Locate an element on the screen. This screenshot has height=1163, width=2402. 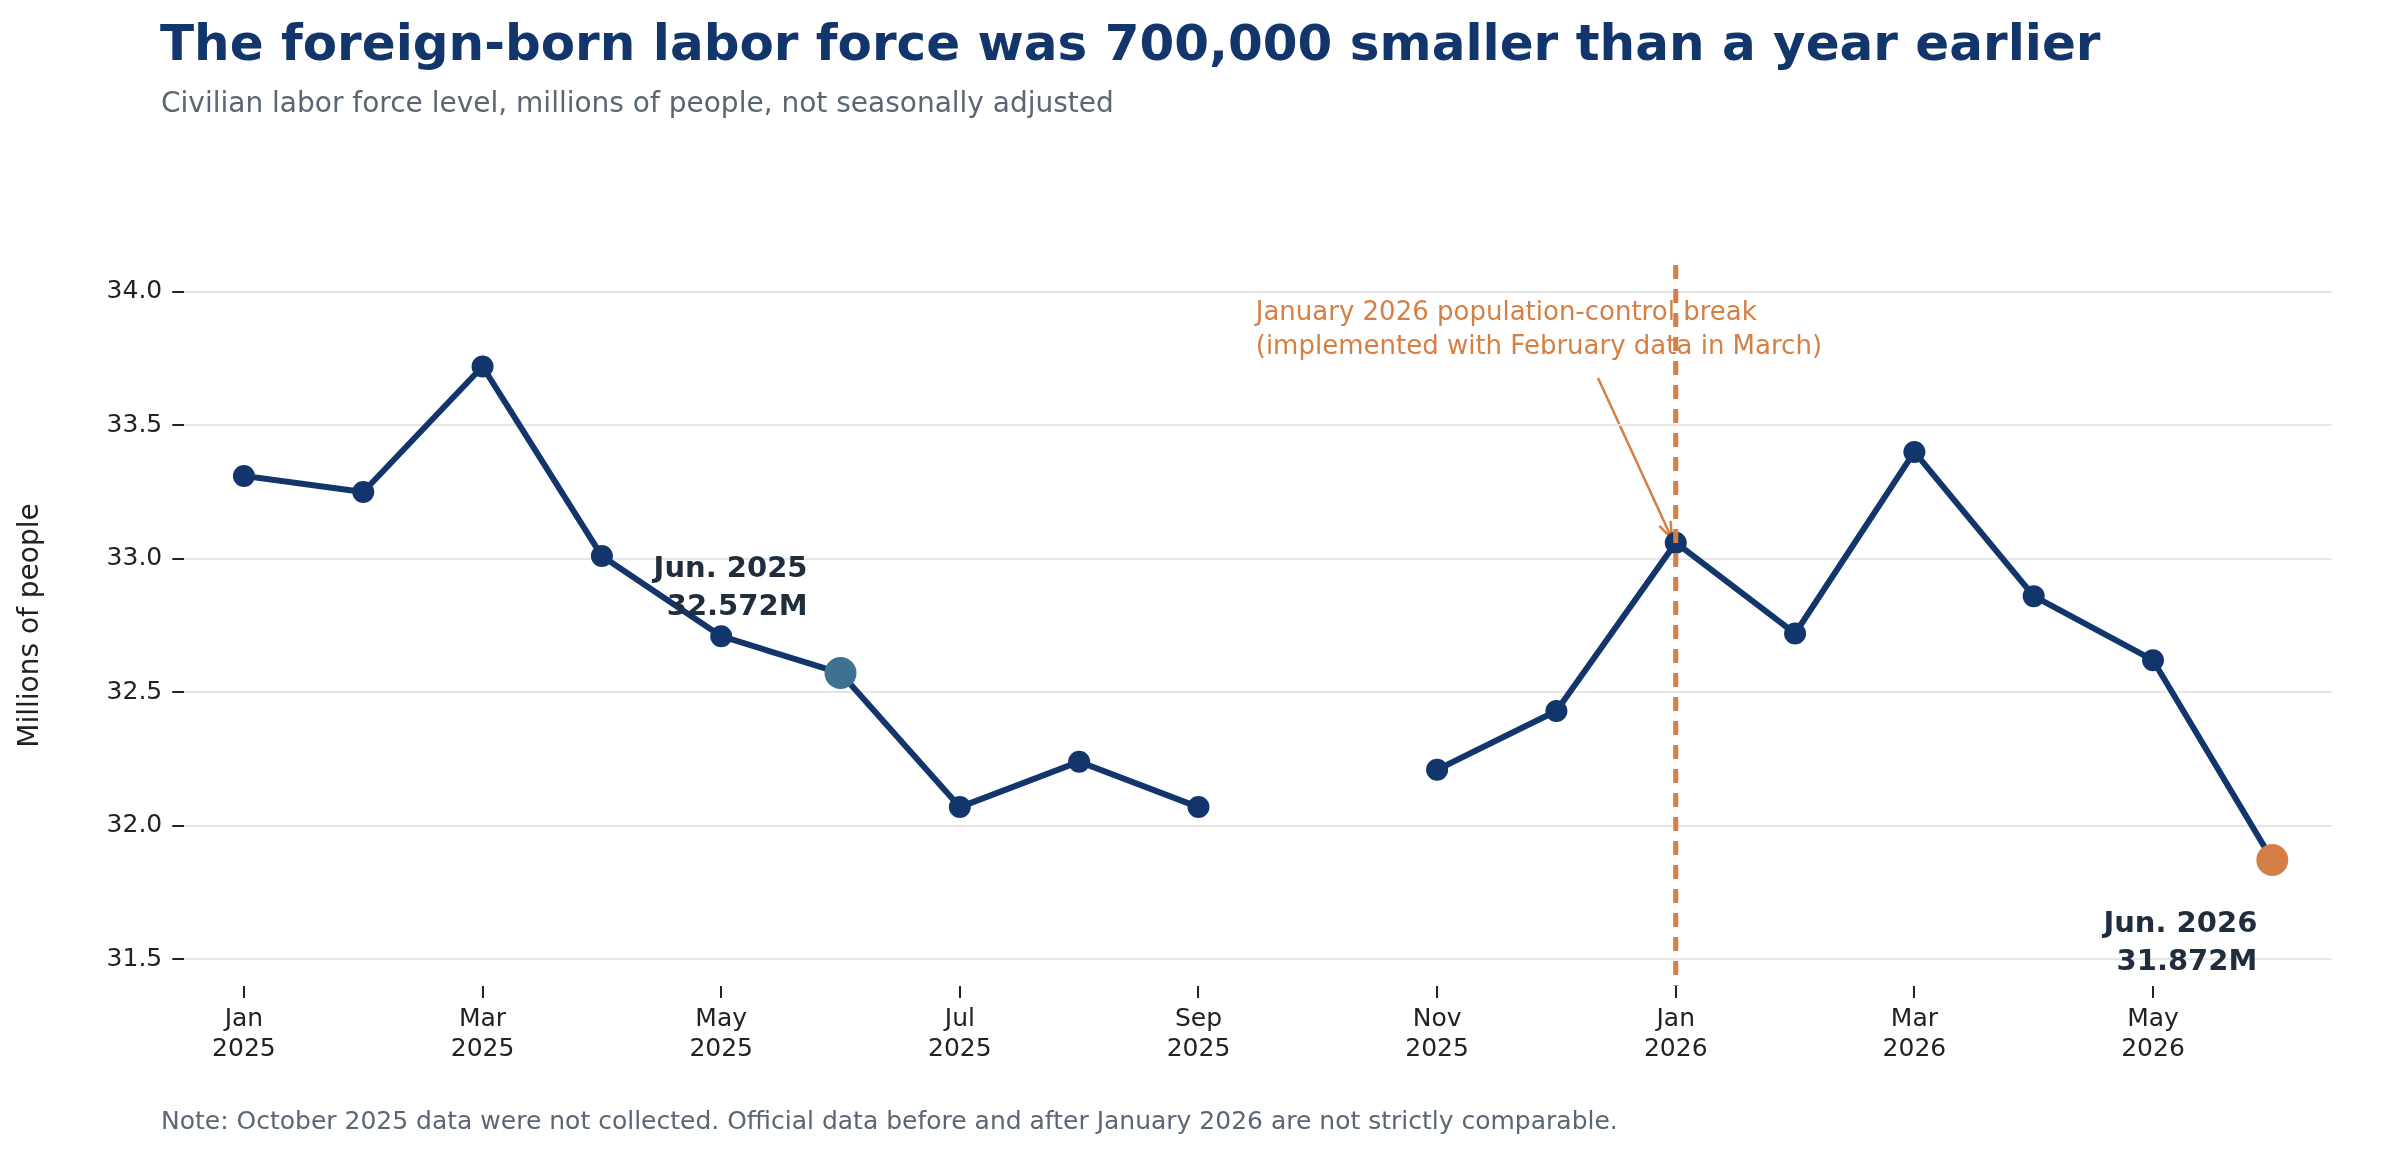
x-tick-label: Sep 2025 is located at coordinates (1198, 1032).